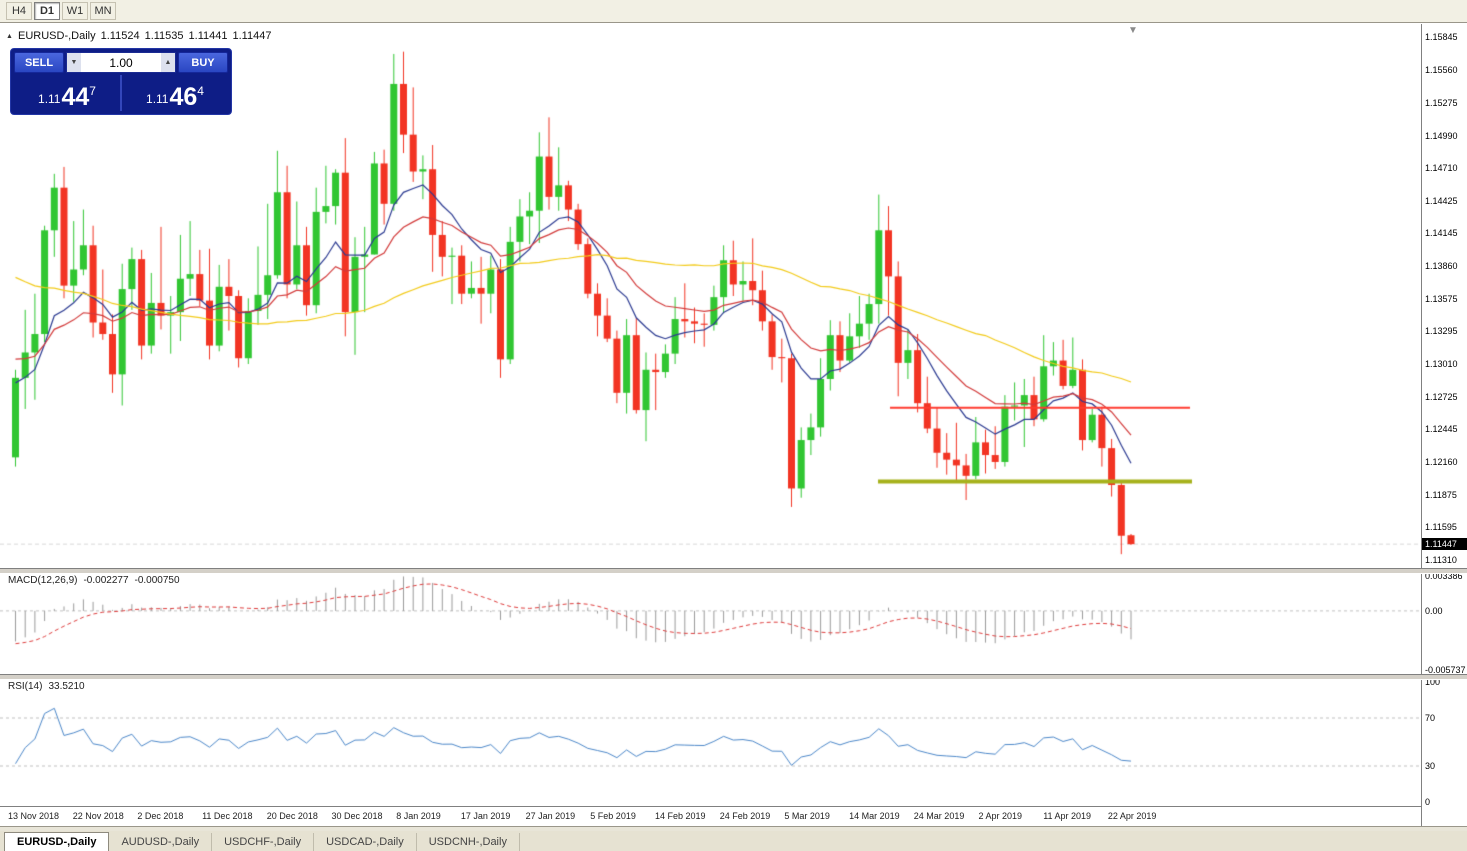 This screenshot has height=851, width=1467. I want to click on date-axis-label: 5 Feb 2019, so click(613, 816).